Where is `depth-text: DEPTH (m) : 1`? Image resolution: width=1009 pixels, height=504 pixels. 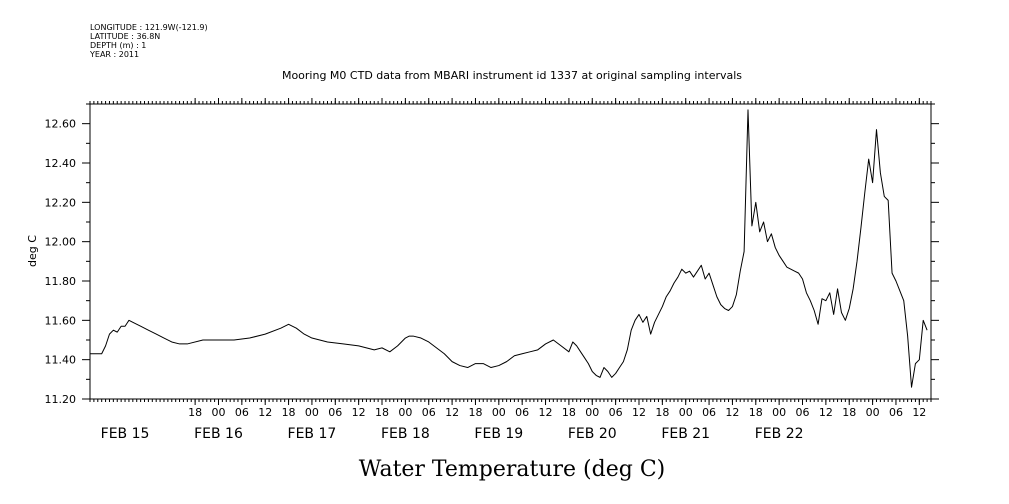
depth-text: DEPTH (m) : 1 is located at coordinates (118, 45).